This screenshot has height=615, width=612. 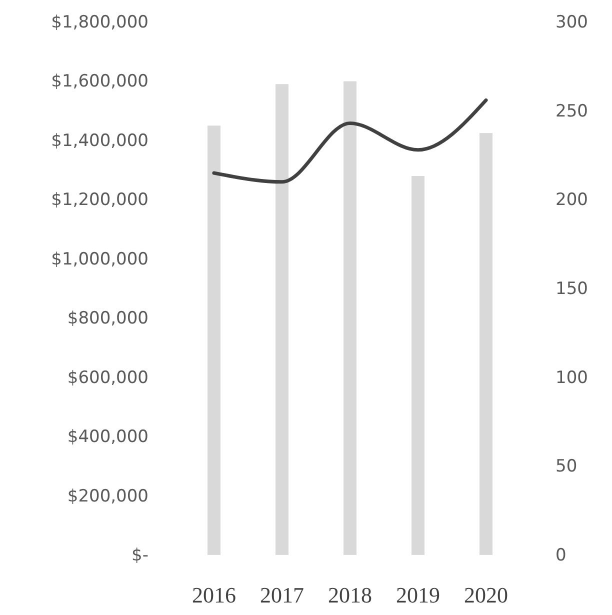 I want to click on y-tick-label: $400,000, so click(x=107, y=437).